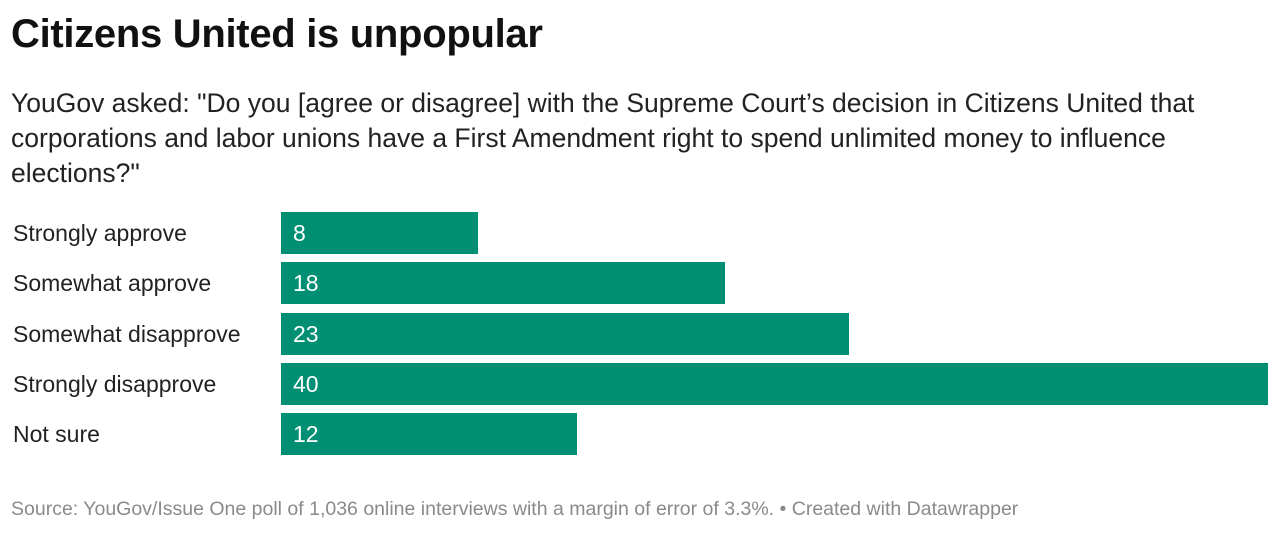 Image resolution: width=1280 pixels, height=535 pixels. Describe the element at coordinates (277, 34) in the screenshot. I see `chart-title: Citizens United is unpopular` at that location.